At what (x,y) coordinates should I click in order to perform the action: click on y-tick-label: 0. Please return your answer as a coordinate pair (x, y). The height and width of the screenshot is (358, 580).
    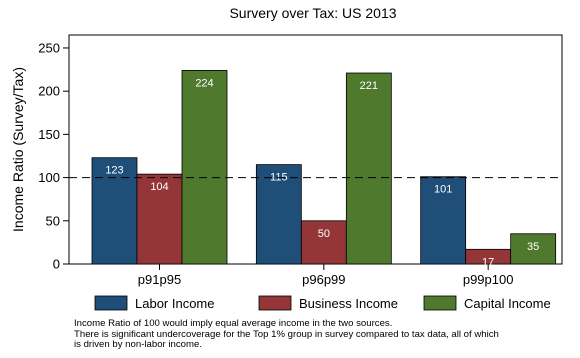
    Looking at the image, I should click on (56, 264).